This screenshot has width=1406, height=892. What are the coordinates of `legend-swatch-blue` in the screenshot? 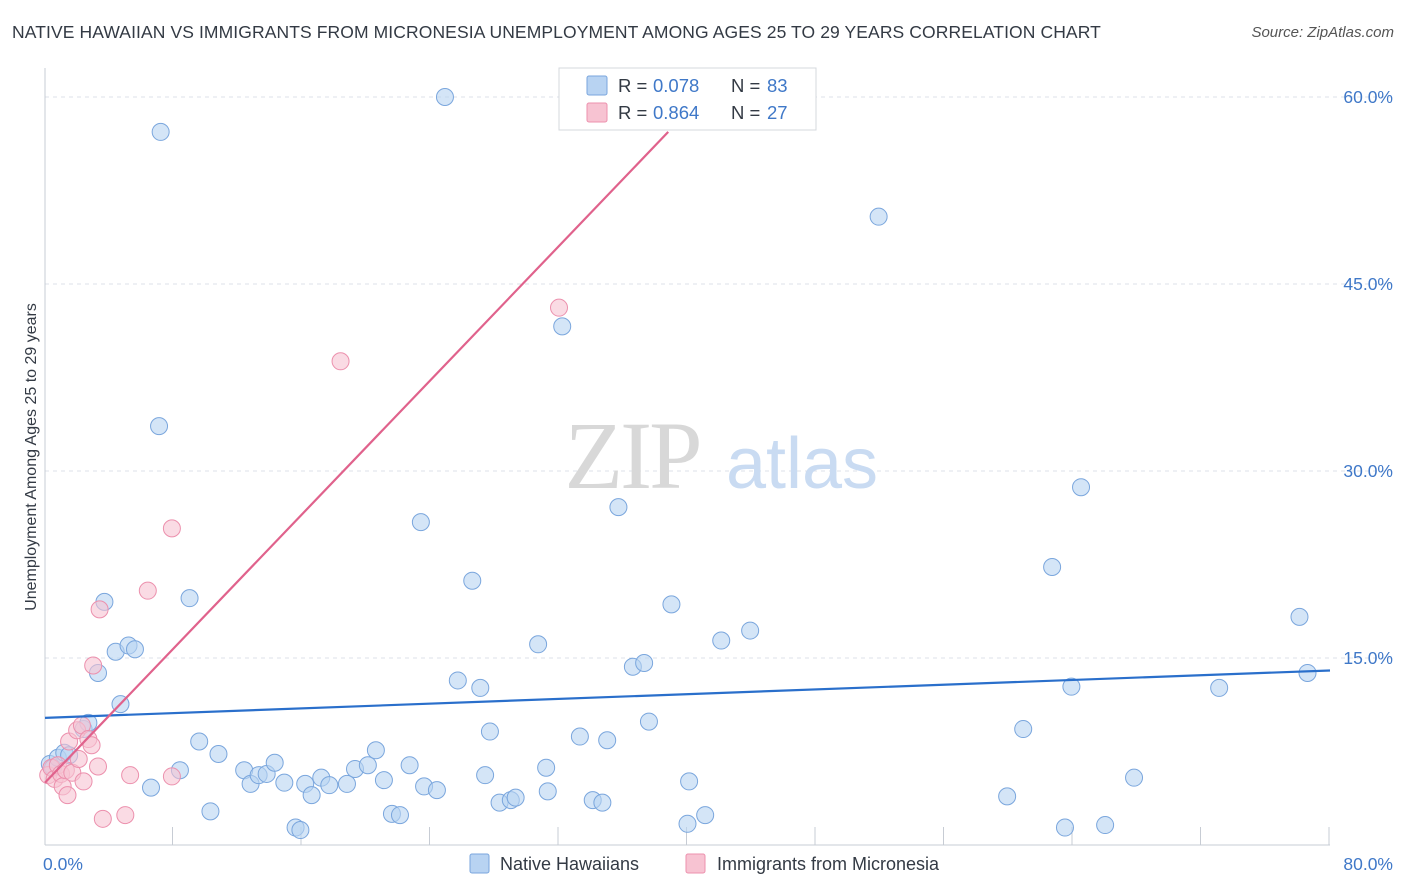 It's located at (597, 85).